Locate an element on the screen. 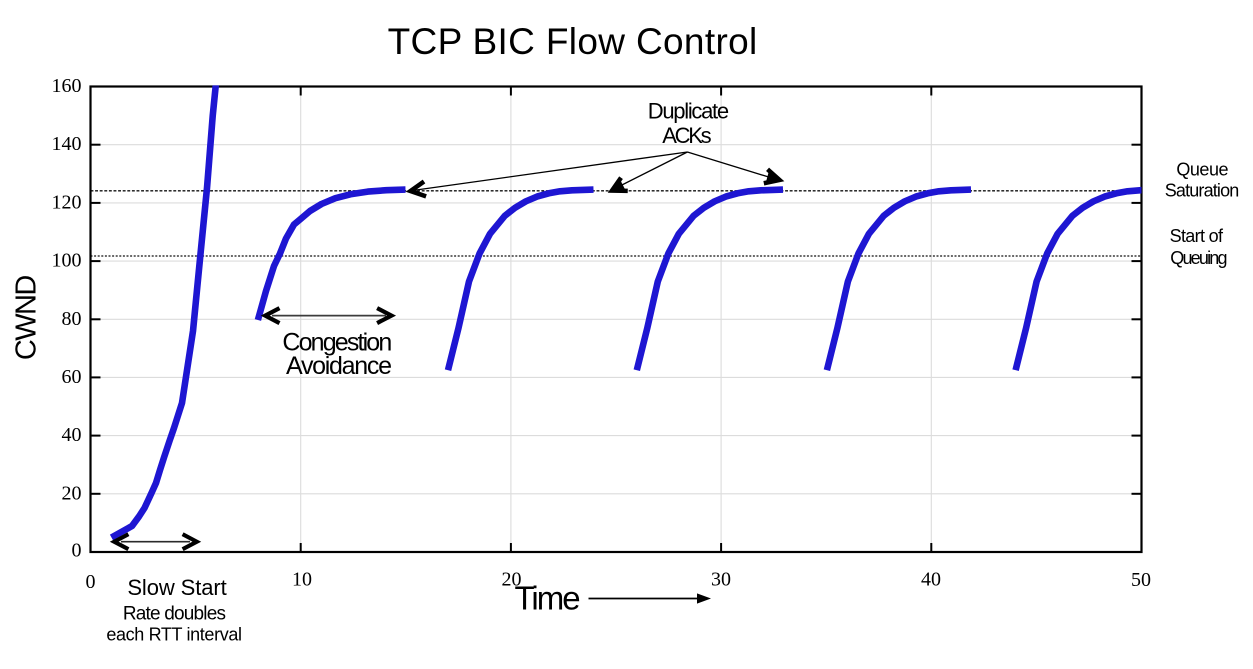 This screenshot has width=1253, height=669. svg-text: CWND is located at coordinates (27, 318).